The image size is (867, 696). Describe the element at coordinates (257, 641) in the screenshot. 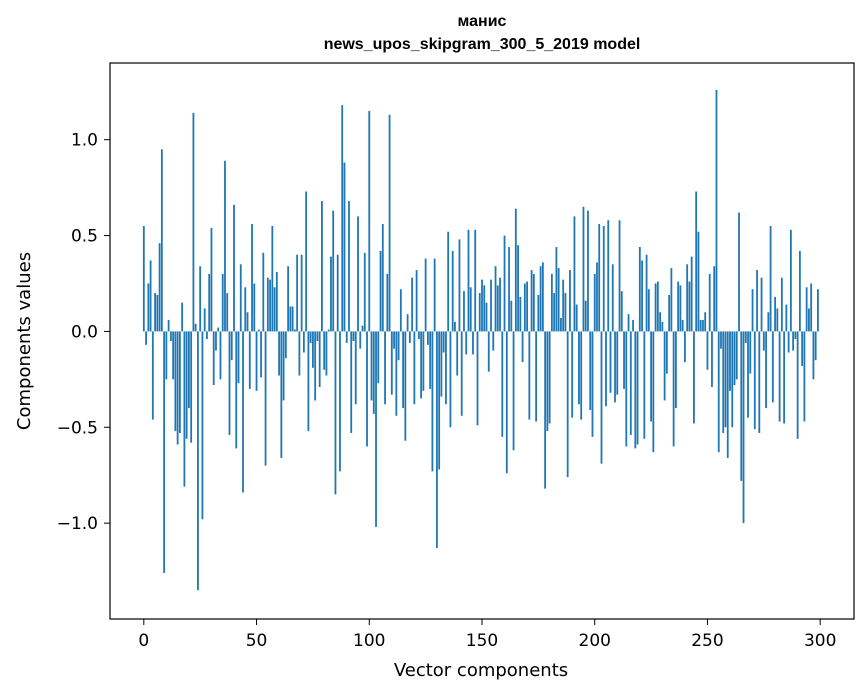

I see `x-tick-label-1: 50` at that location.